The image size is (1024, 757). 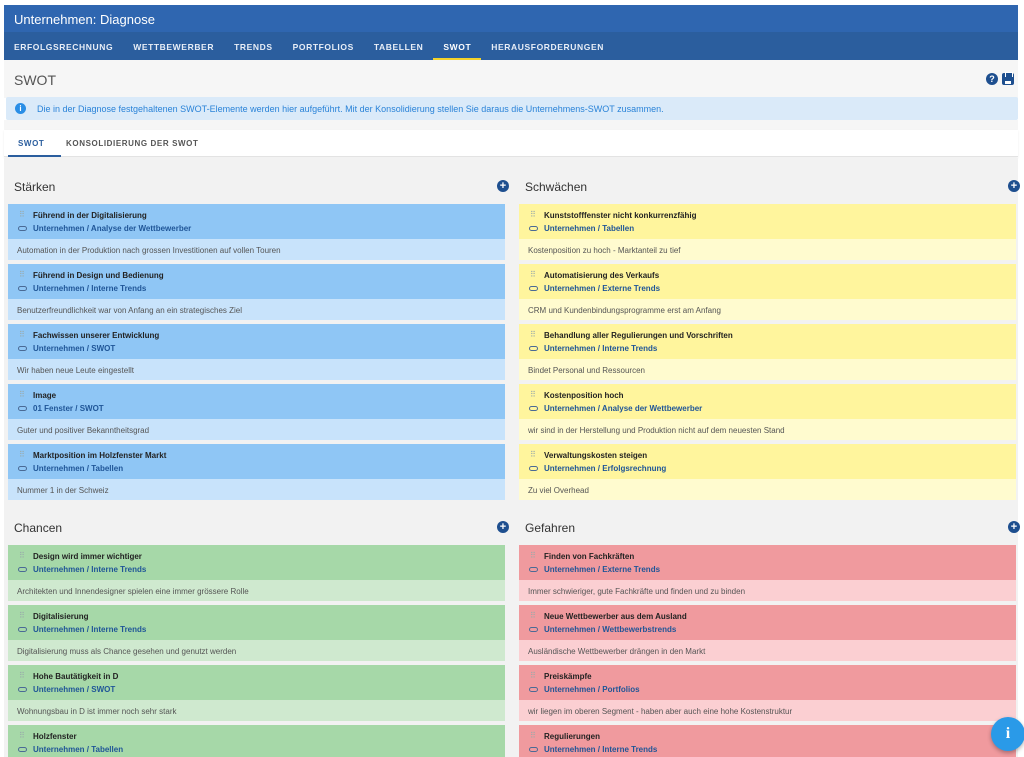 What do you see at coordinates (457, 46) in the screenshot?
I see `nav-item-swot: SWOT` at bounding box center [457, 46].